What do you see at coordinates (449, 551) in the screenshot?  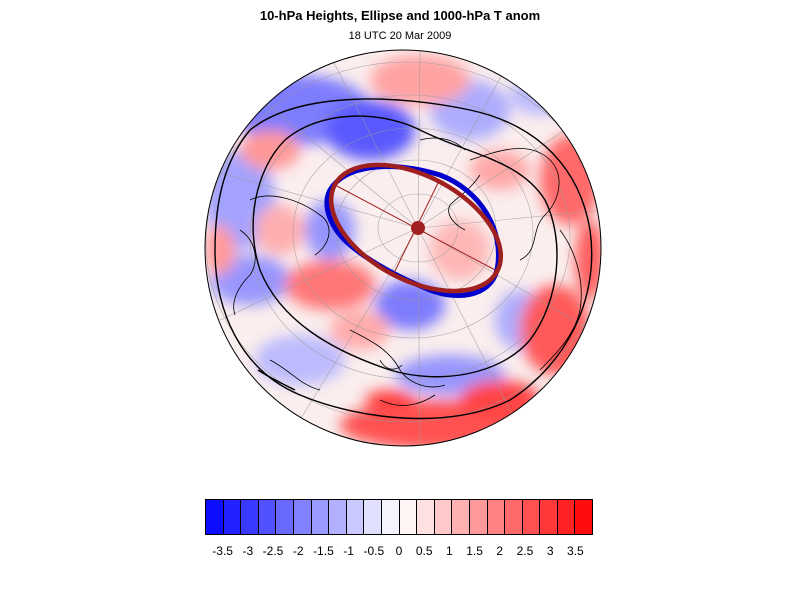 I see `colorbar-tick-label: 1` at bounding box center [449, 551].